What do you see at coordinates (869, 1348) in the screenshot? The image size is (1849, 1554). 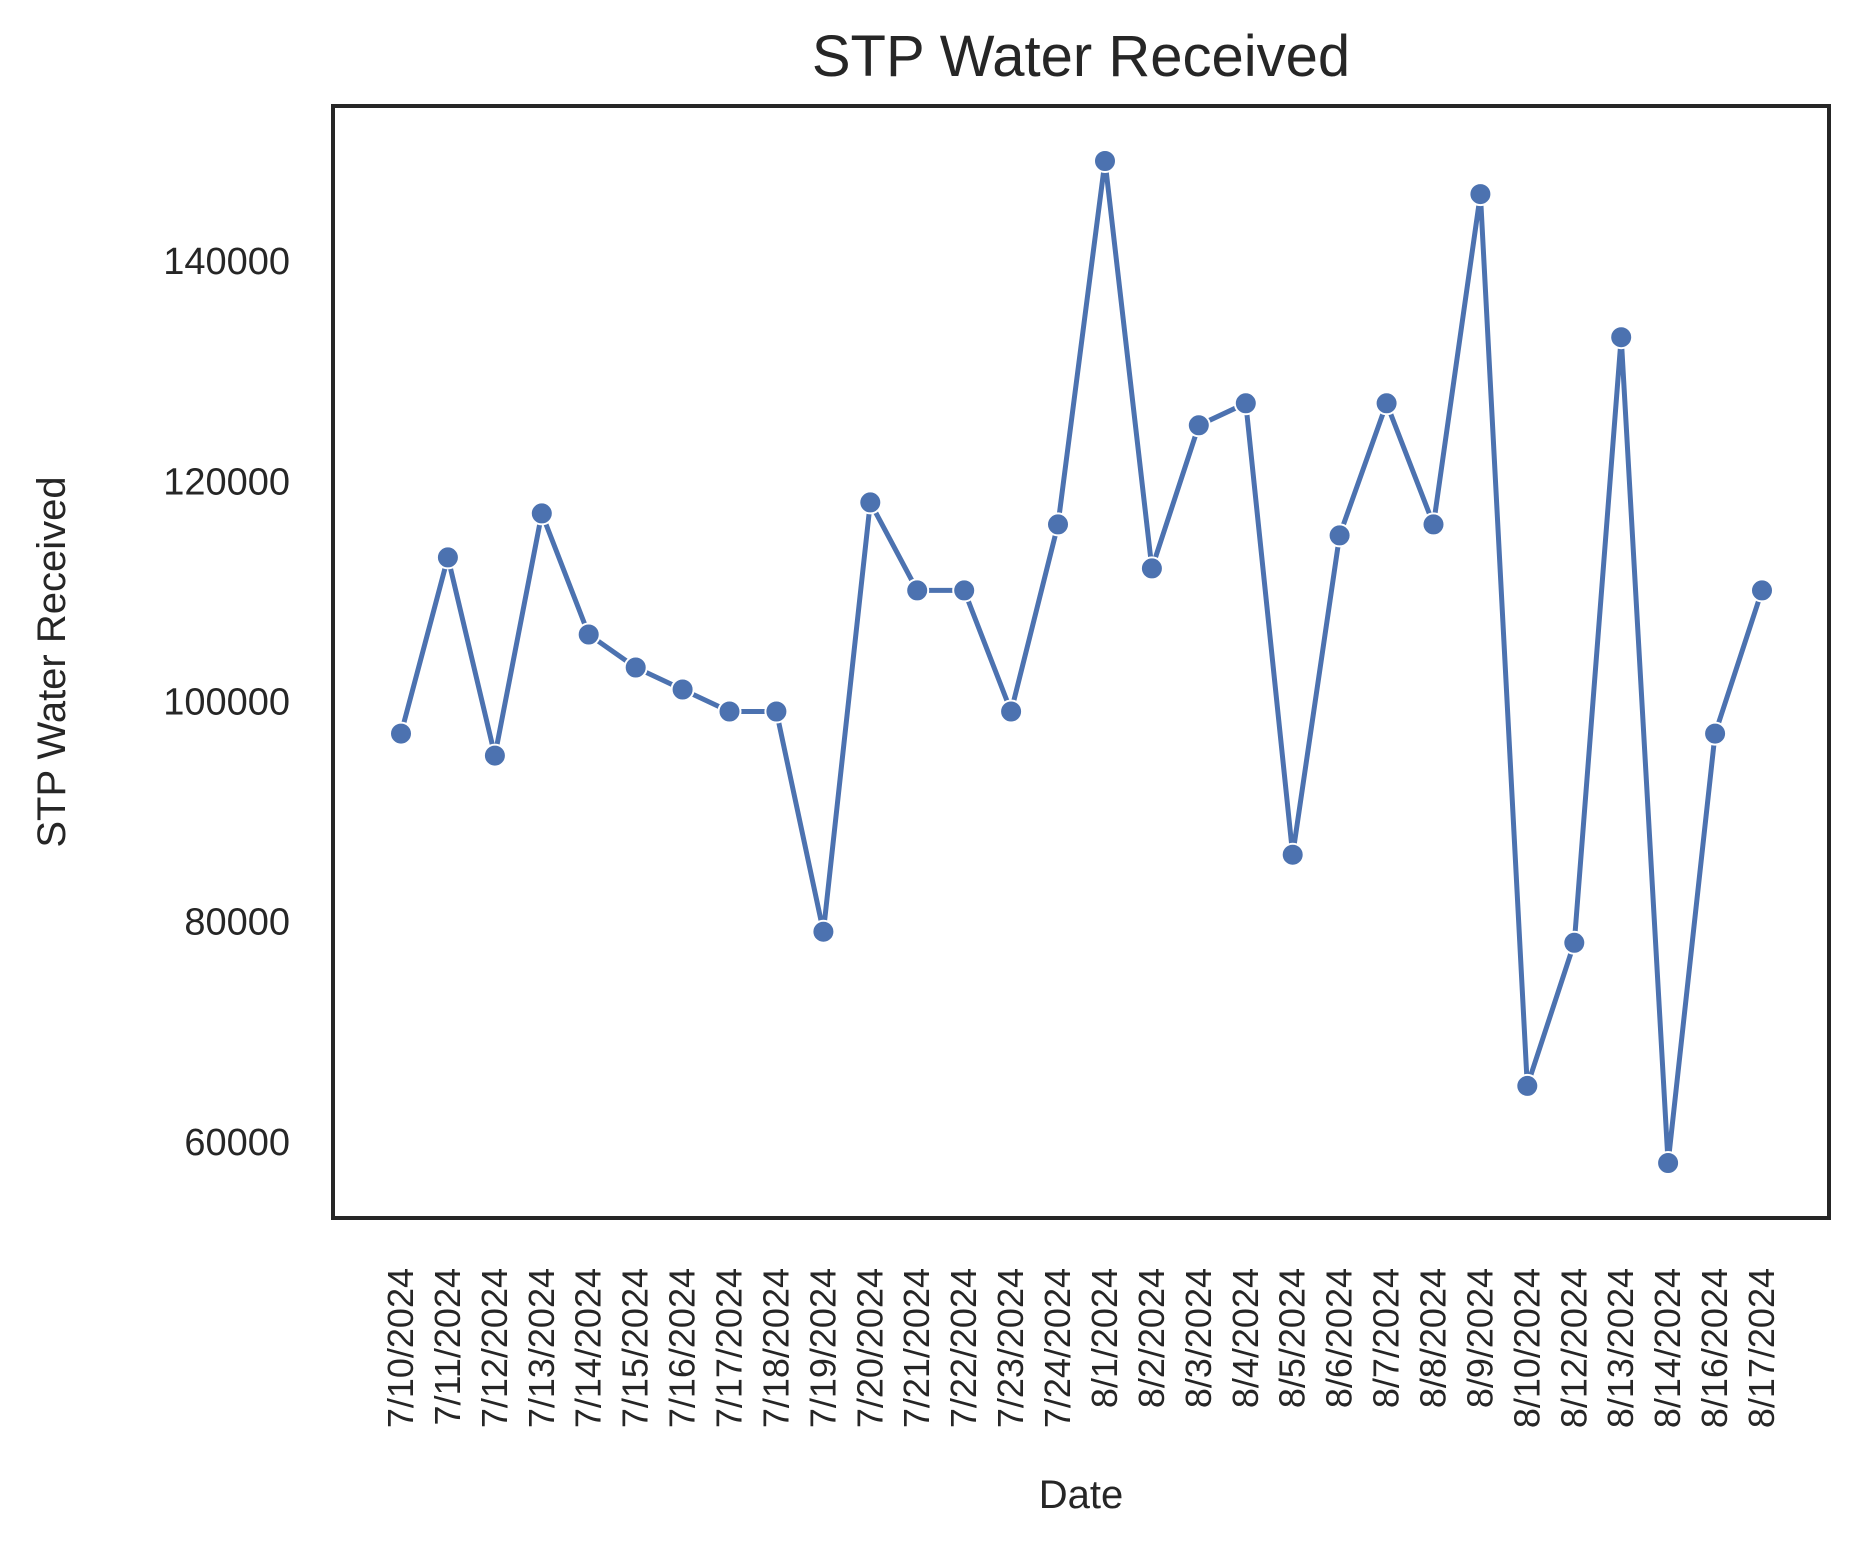 I see `x-tick-label: 7/20/2024` at bounding box center [869, 1348].